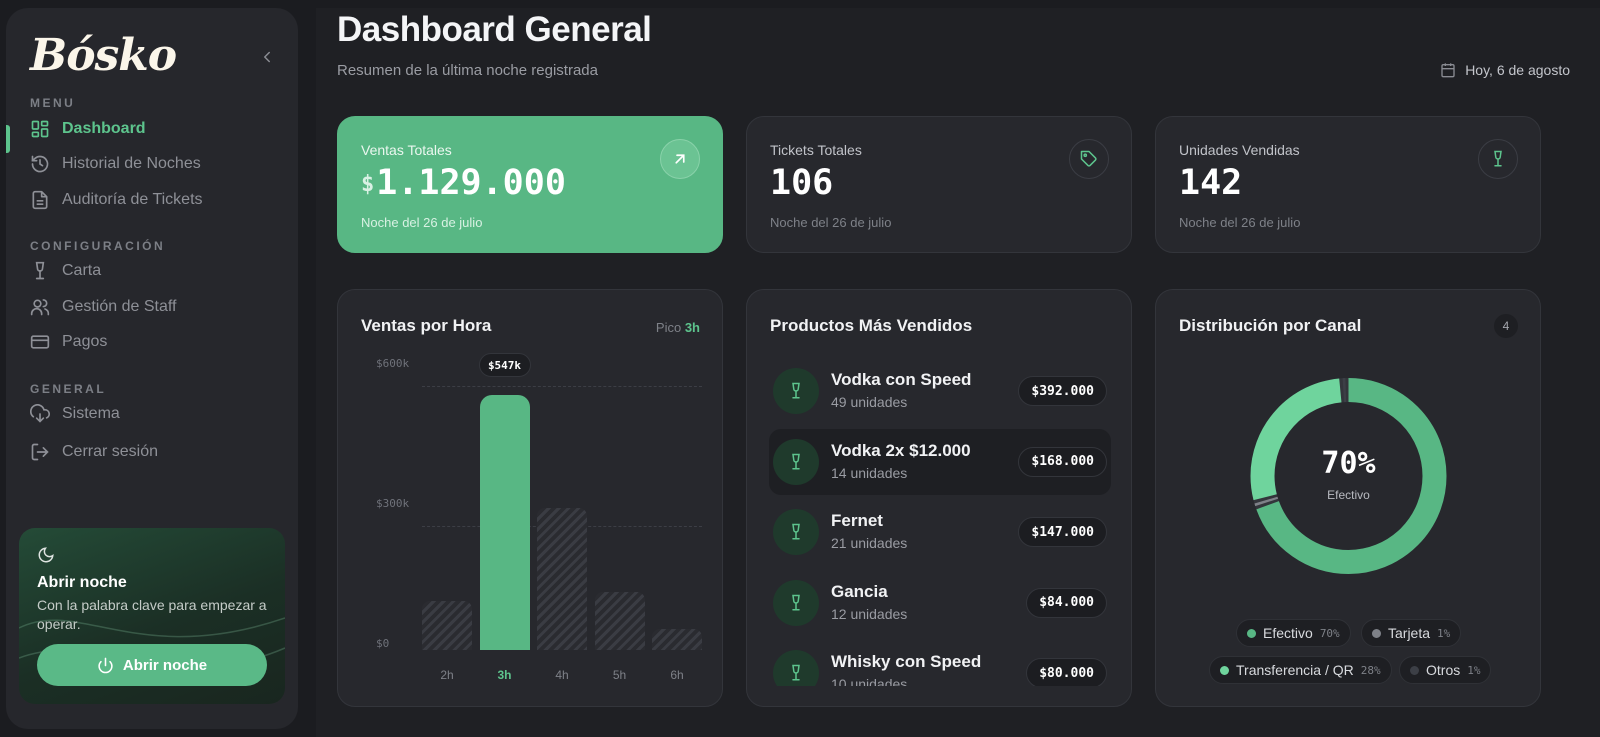  Describe the element at coordinates (467, 70) in the screenshot. I see `page-subtitle: Resumen de la última noche registrada` at that location.